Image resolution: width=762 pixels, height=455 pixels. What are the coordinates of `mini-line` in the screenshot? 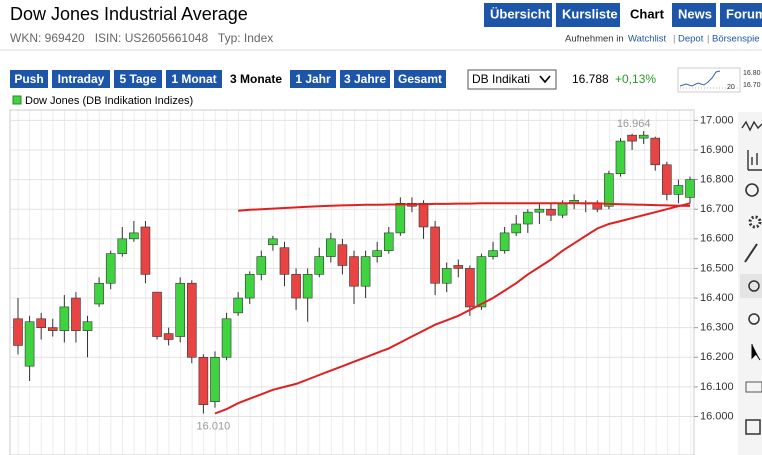 It's located at (700, 78).